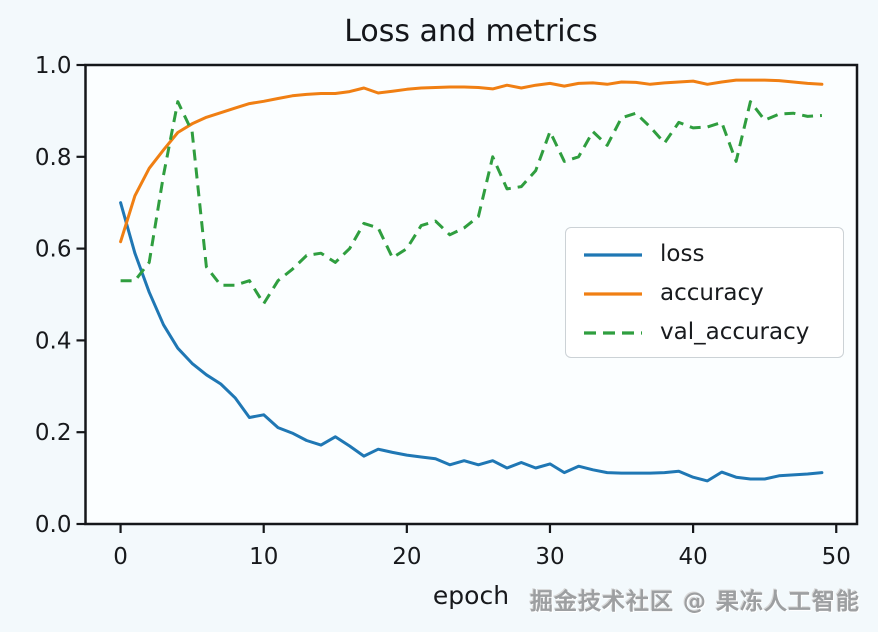 The height and width of the screenshot is (632, 878). What do you see at coordinates (613, 253) in the screenshot?
I see `loss-line-sample` at bounding box center [613, 253].